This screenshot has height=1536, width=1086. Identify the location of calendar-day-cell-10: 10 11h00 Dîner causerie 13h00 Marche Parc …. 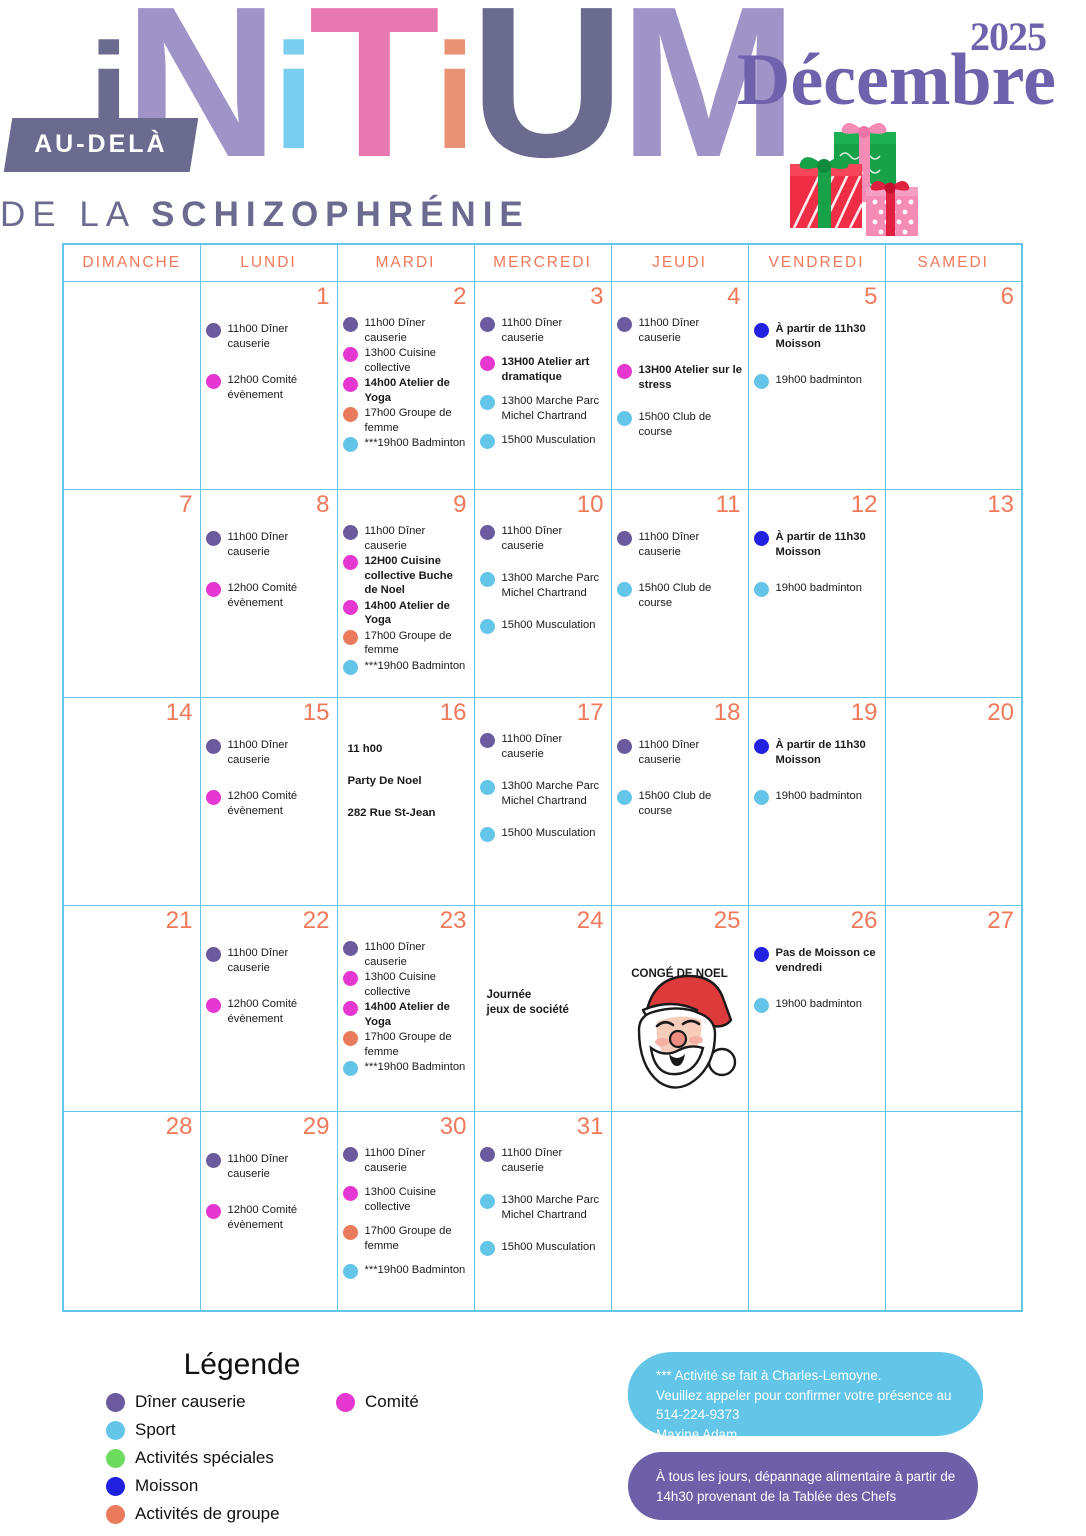
(542, 593).